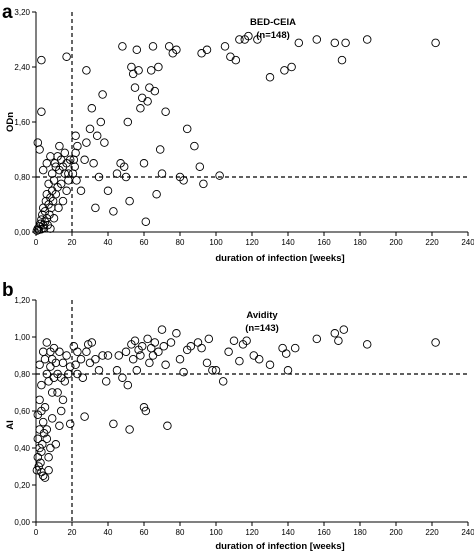 The height and width of the screenshot is (553, 474). What do you see at coordinates (180, 532) in the screenshot?
I see `panel-b-x-tick-label: 80` at bounding box center [180, 532].